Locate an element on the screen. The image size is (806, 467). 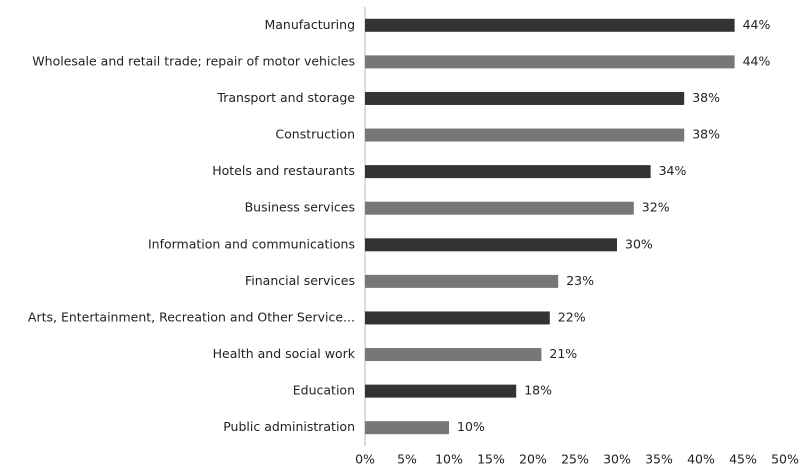
y-tick-label: Education is located at coordinates (324, 390).